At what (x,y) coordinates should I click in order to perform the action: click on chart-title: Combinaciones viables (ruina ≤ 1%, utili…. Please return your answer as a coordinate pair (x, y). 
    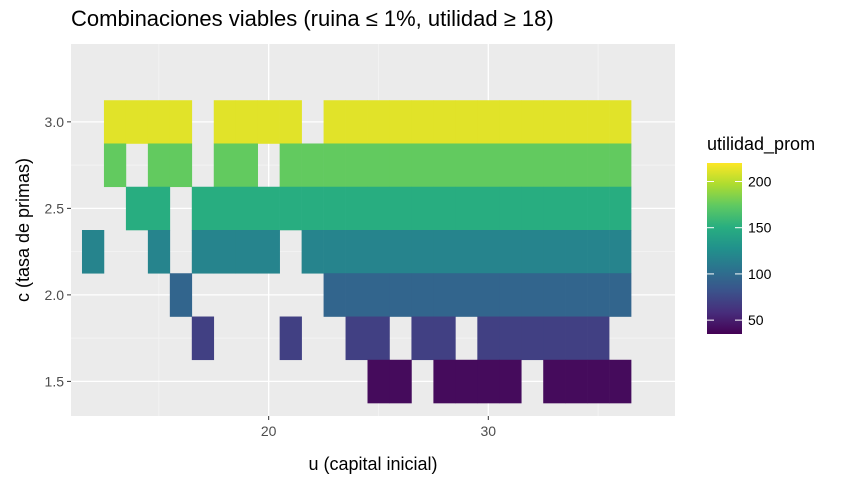
    Looking at the image, I should click on (312, 18).